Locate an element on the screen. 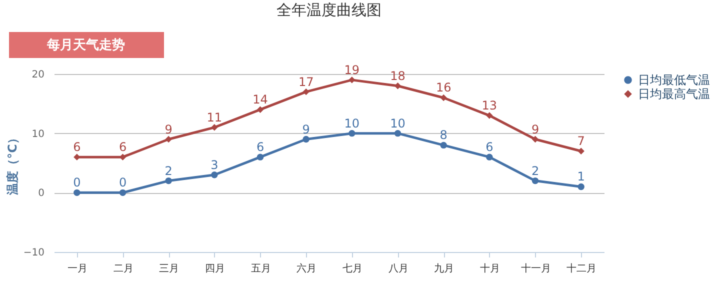 This screenshot has height=282, width=718. legend-label: 日均最低气温 is located at coordinates (674, 80).